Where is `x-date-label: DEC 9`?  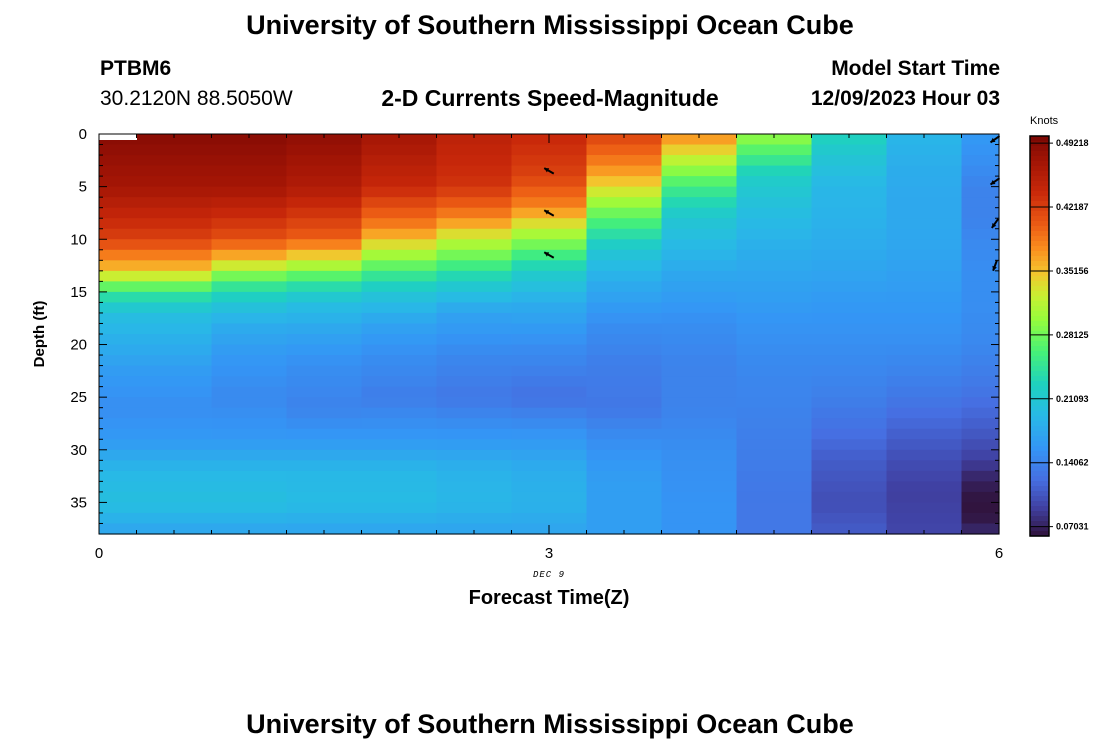
x-date-label: DEC 9 is located at coordinates (549, 575).